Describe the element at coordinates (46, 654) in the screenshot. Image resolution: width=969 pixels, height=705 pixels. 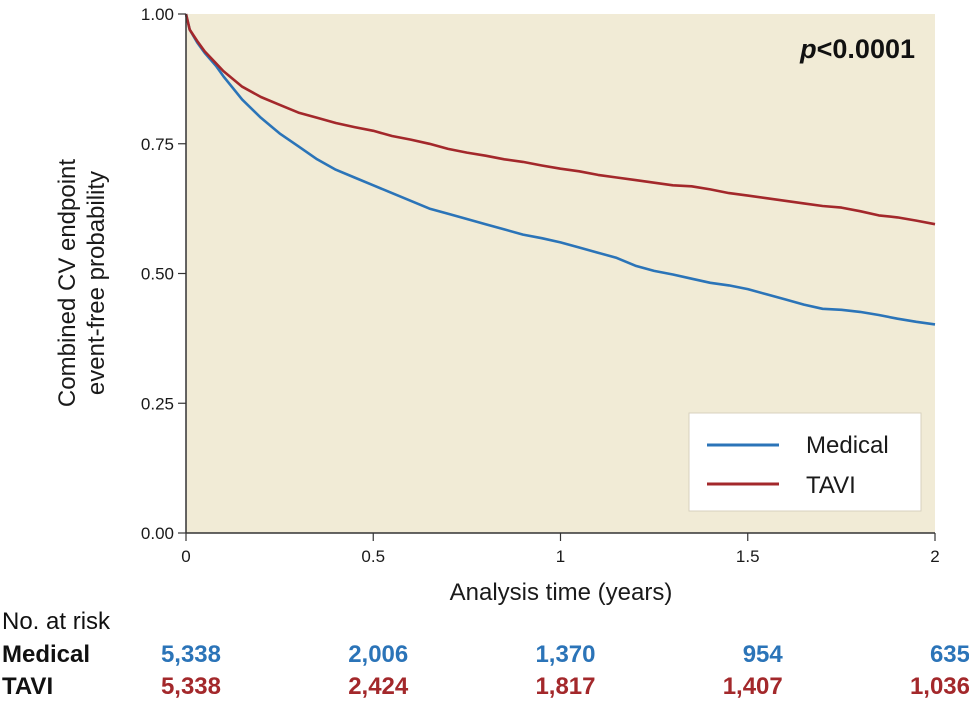
I see `risk-row-label-medical: Medical` at that location.